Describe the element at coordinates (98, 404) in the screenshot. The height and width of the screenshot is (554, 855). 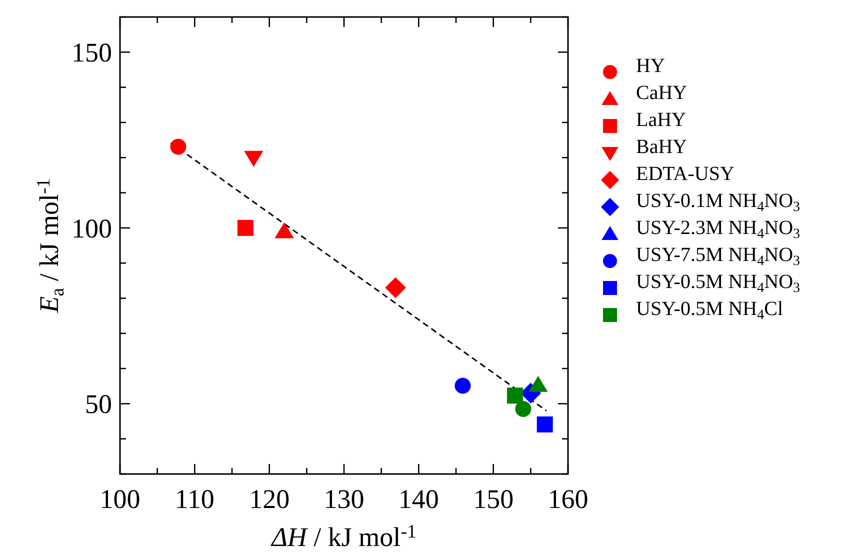
I see `y-tick-label: 50` at that location.